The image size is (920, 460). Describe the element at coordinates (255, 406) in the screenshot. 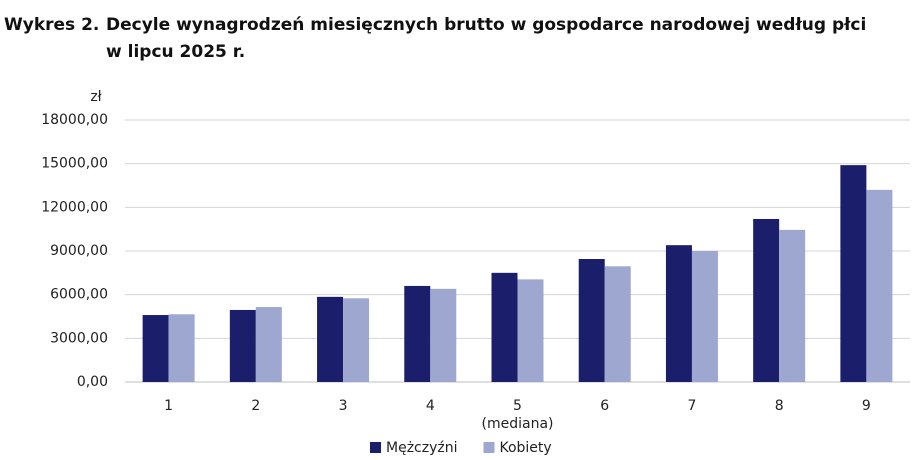

I see `x-tick-label: 2` at that location.